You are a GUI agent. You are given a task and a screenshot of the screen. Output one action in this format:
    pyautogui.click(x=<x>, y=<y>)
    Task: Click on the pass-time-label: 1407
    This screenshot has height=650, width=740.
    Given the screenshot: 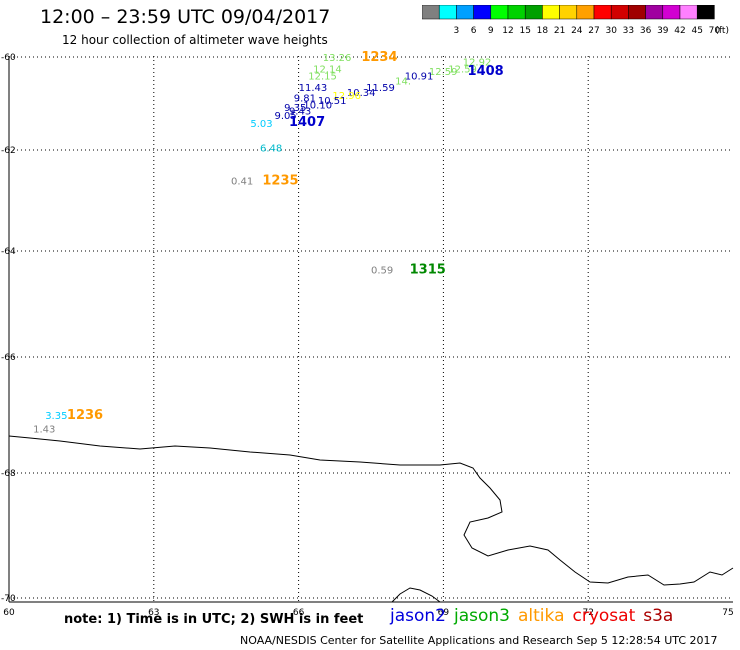 What is the action you would take?
    pyautogui.click(x=307, y=122)
    